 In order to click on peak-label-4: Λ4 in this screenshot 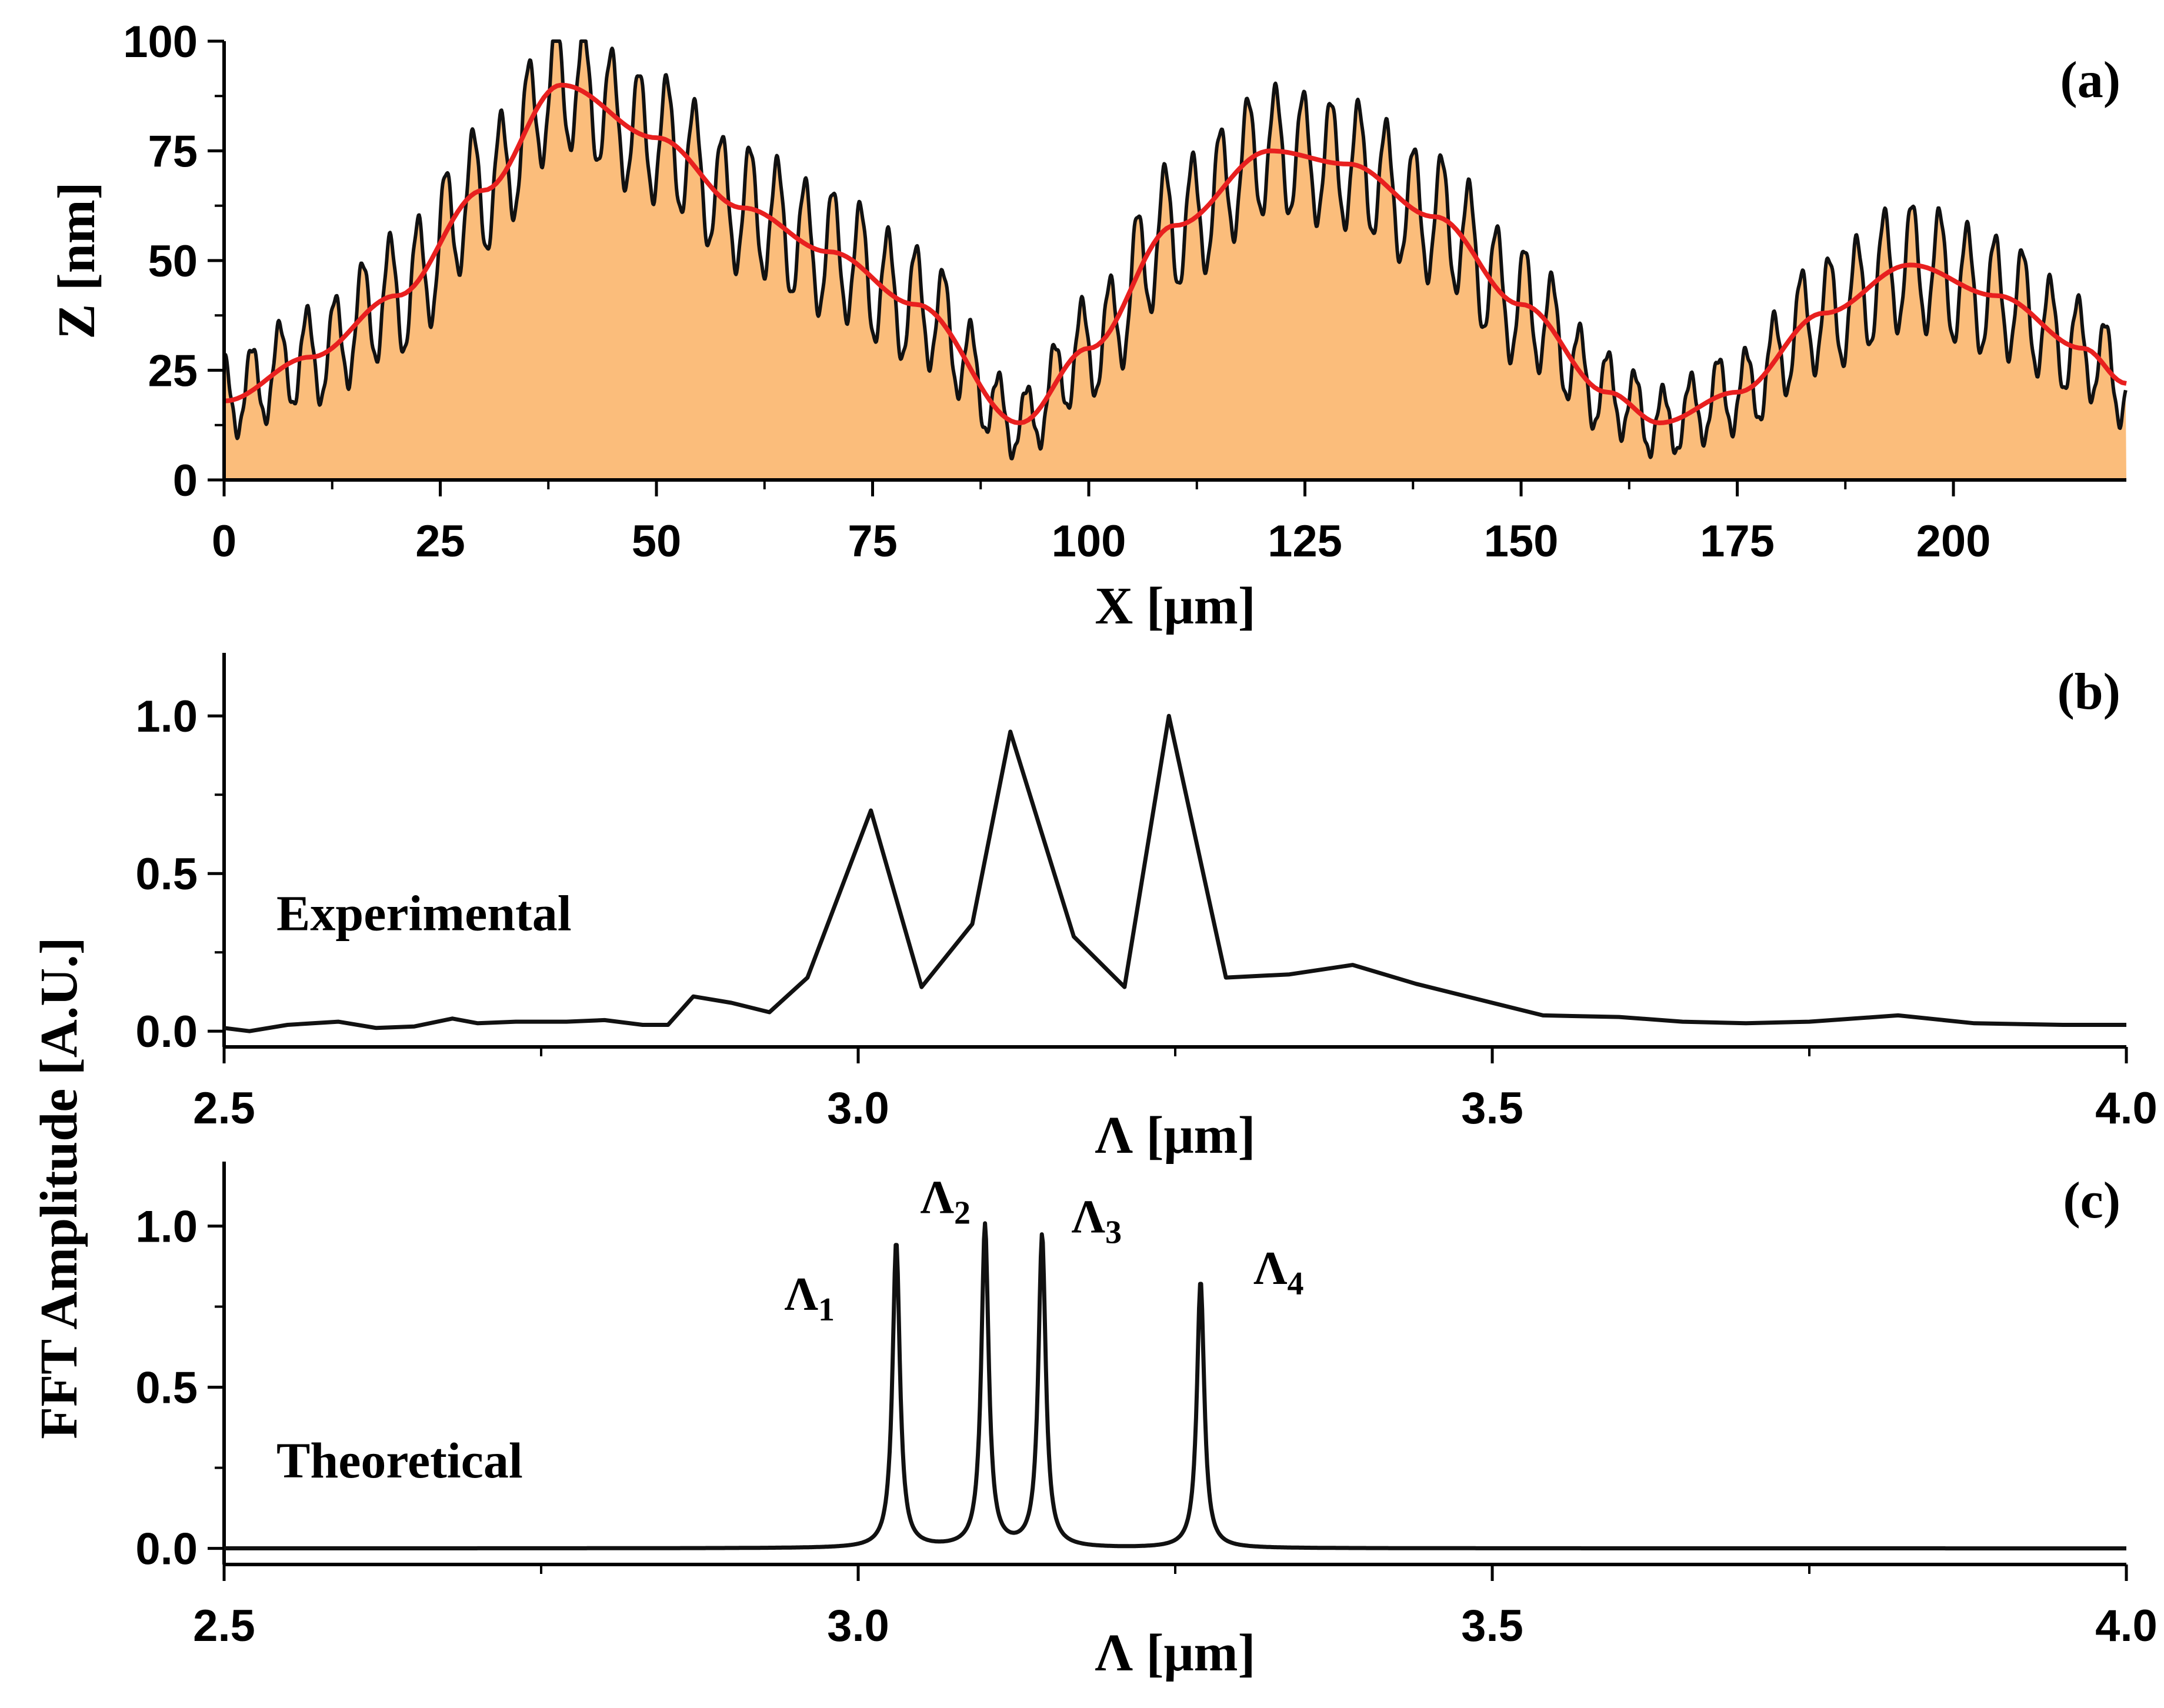, I will do `click(1278, 1272)`.